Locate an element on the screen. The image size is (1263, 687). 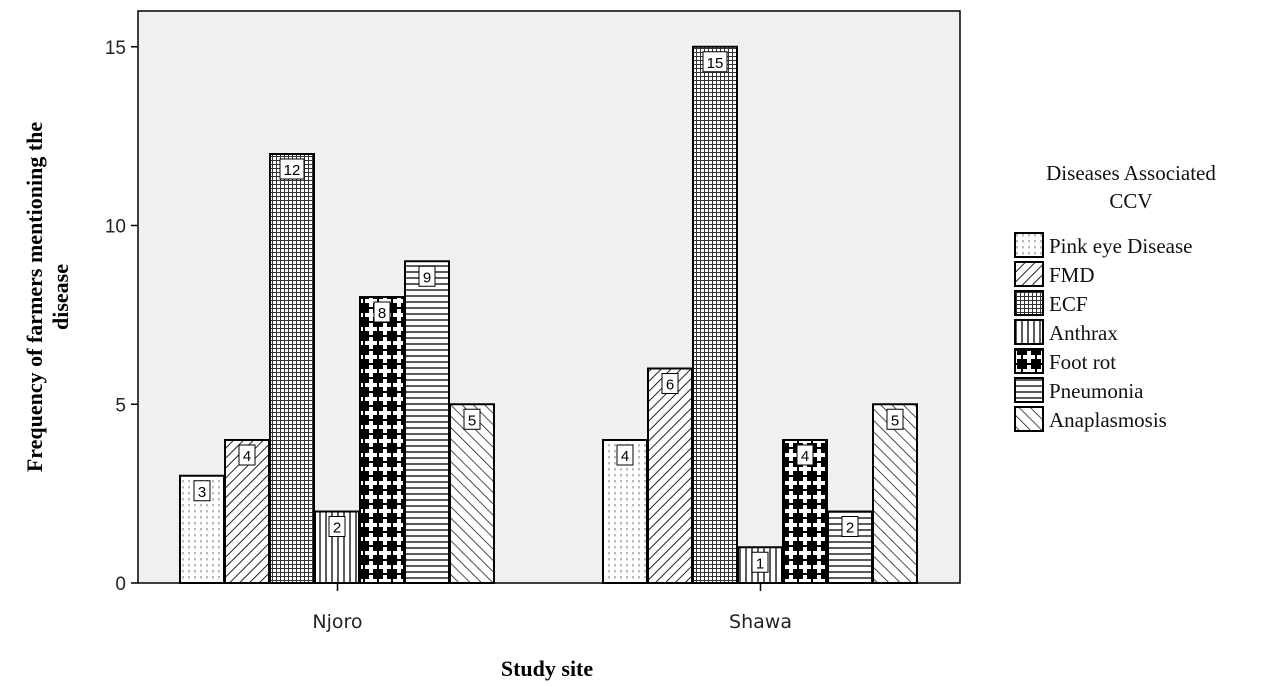
data-label-shawa-foot-rot: 4 is located at coordinates (805, 456).